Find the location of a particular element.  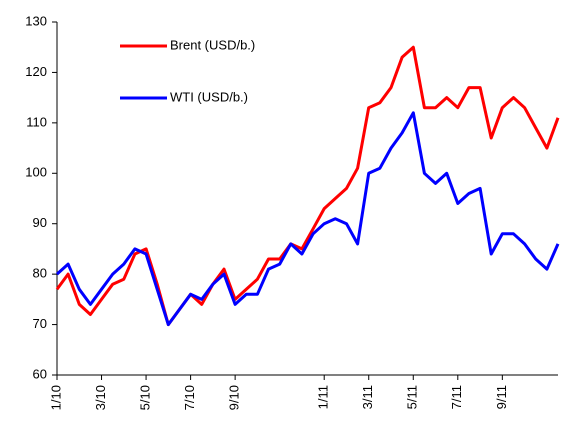

x-tick-label: 5/10 is located at coordinates (145, 397).